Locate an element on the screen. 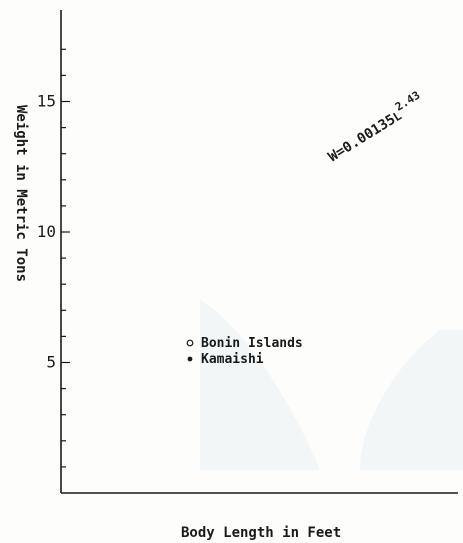 The height and width of the screenshot is (543, 463). y-tick-label: 10 is located at coordinates (46, 231).